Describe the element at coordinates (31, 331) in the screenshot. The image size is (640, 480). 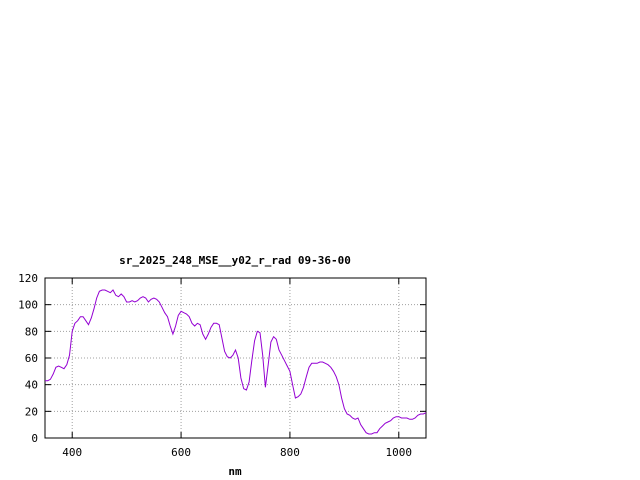
I see `y-tick-label: 80` at that location.